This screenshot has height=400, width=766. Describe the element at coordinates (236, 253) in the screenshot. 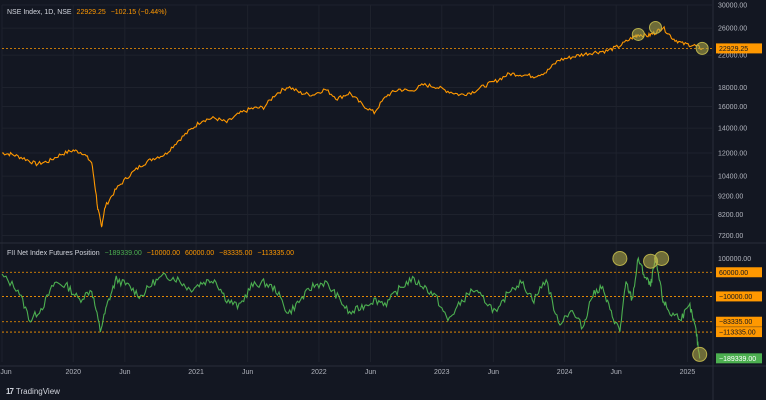

I see `indicator-value-3: −83335.00` at that location.